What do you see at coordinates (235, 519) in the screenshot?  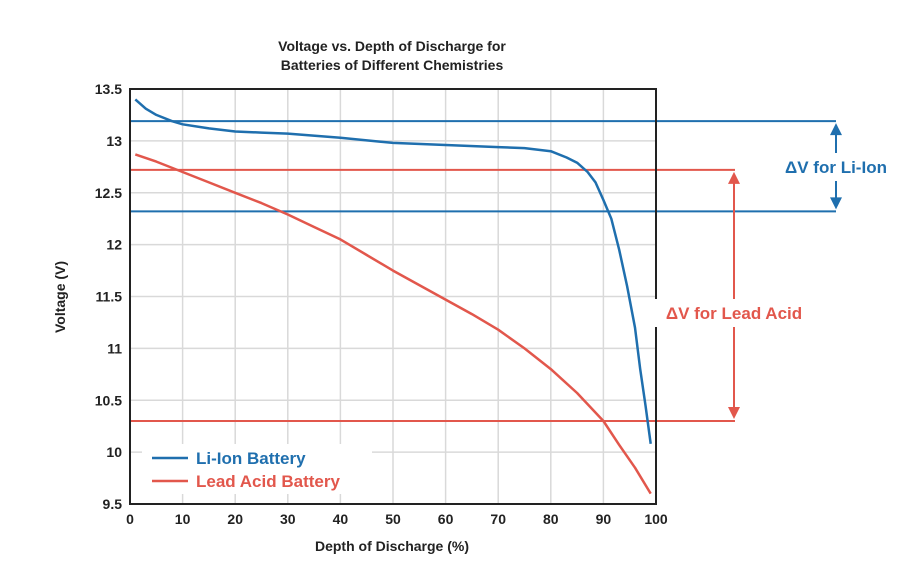 I see `x-tick-label: 20` at bounding box center [235, 519].